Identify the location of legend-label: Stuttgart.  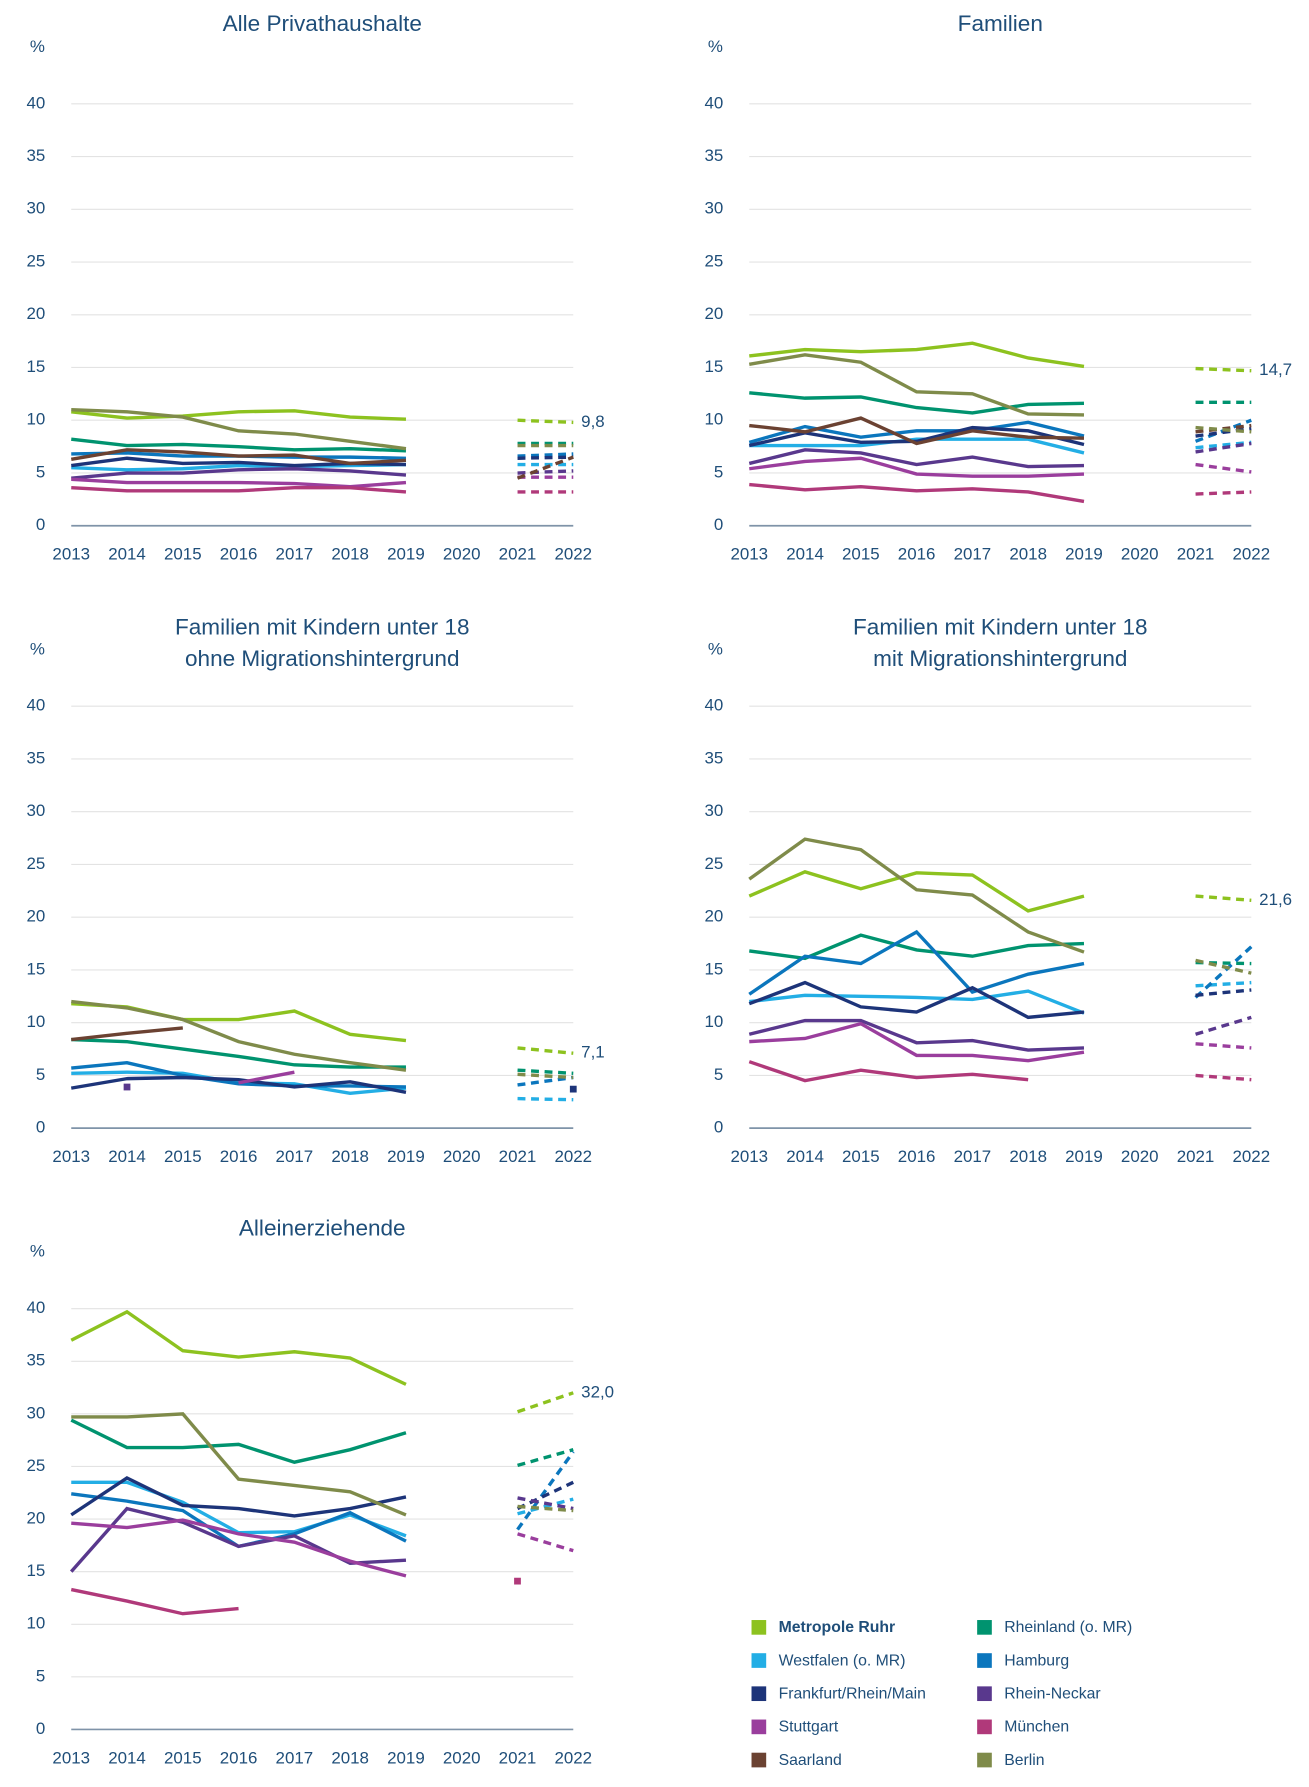
(809, 1727).